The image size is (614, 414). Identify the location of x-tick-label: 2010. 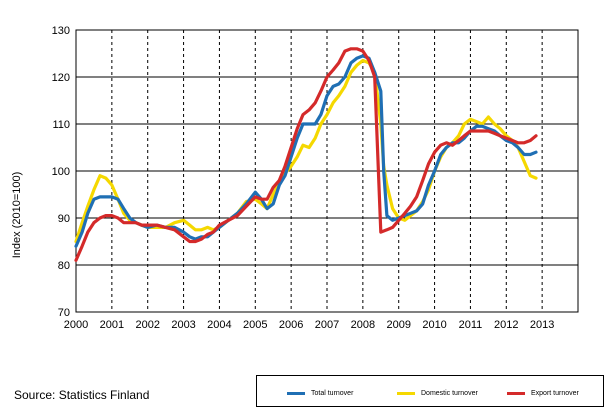
(434, 325).